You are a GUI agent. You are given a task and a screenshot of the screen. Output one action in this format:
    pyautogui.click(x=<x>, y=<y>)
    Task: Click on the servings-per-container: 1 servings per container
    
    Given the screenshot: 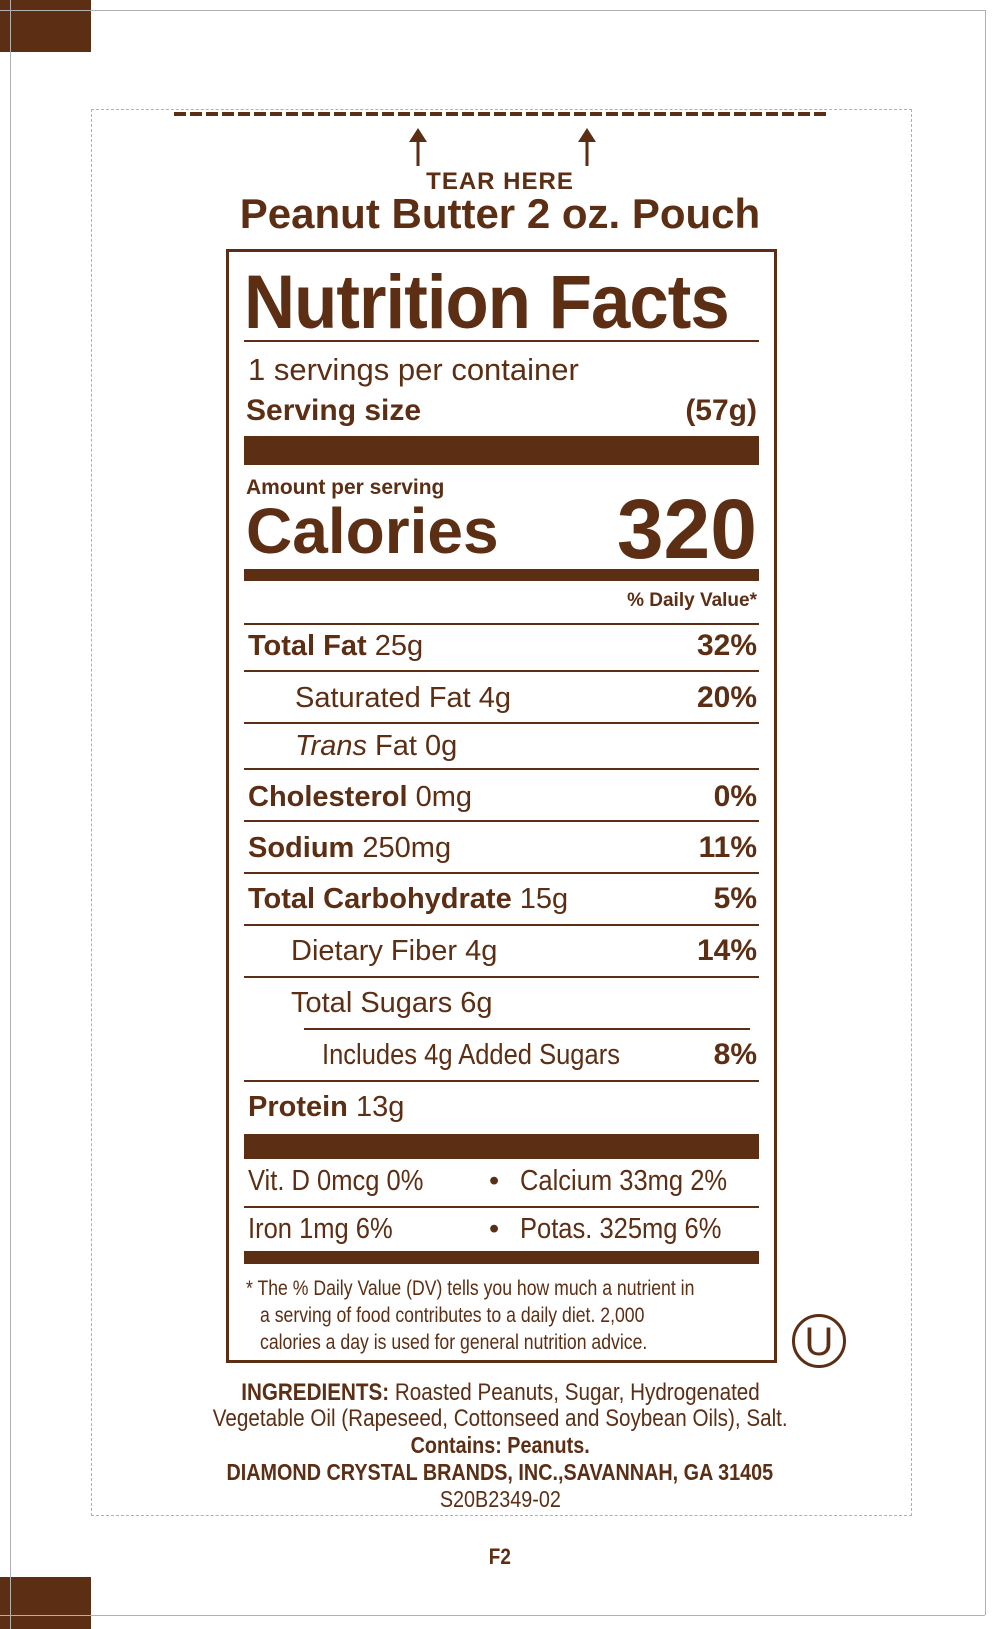 What is the action you would take?
    pyautogui.click(x=413, y=369)
    